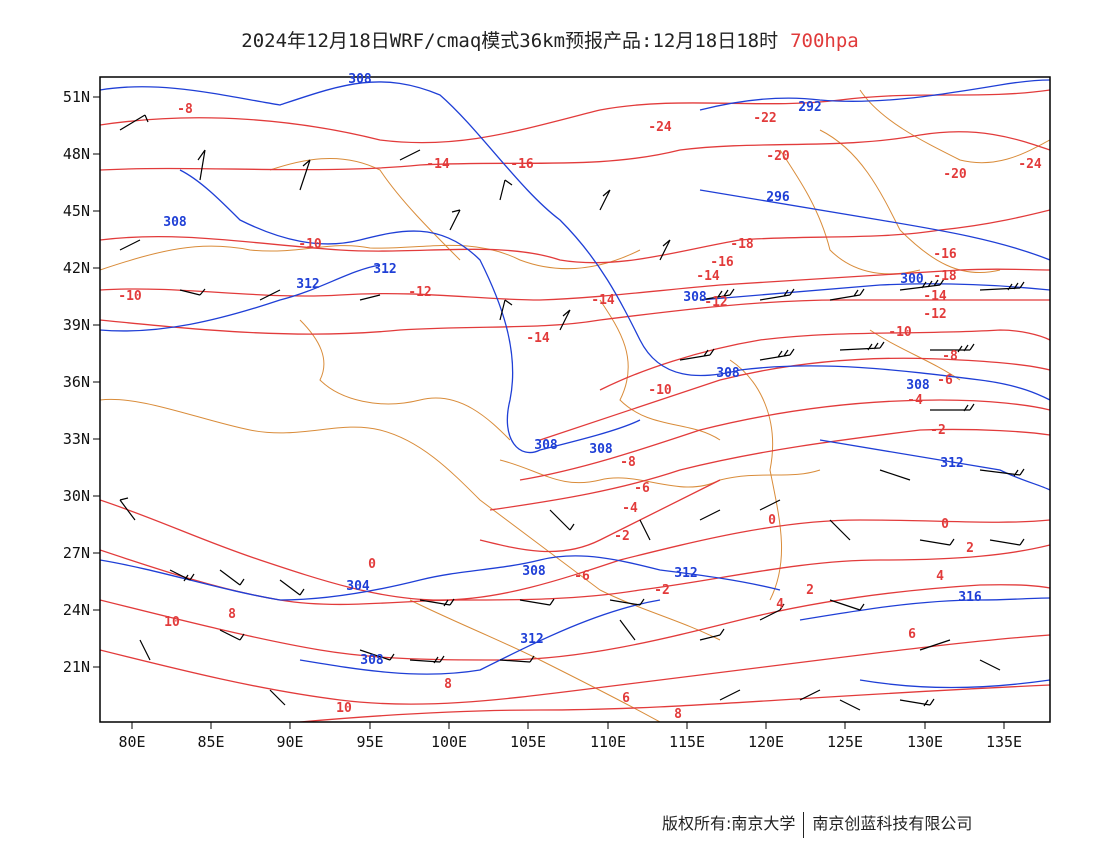 This screenshot has height=850, width=1100. What do you see at coordinates (845, 742) in the screenshot?
I see `lon-label: 125E` at bounding box center [845, 742].